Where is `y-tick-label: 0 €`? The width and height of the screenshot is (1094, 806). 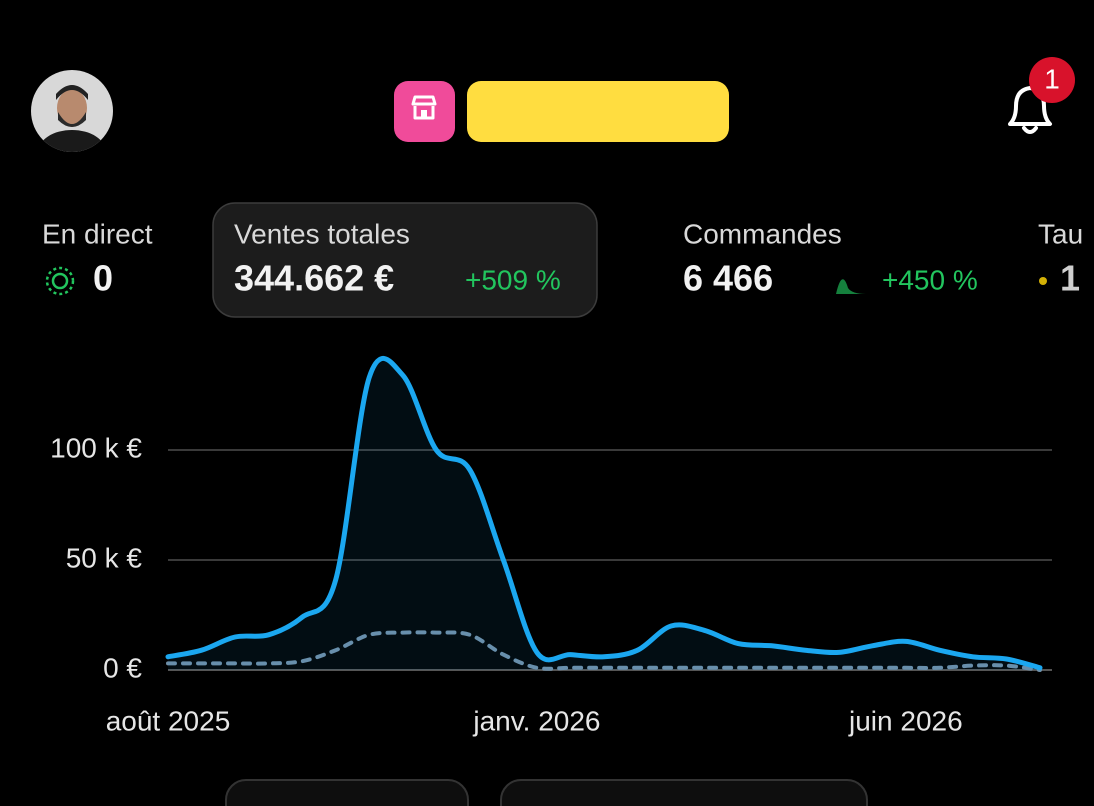
y-tick-label: 0 € is located at coordinates (122, 667).